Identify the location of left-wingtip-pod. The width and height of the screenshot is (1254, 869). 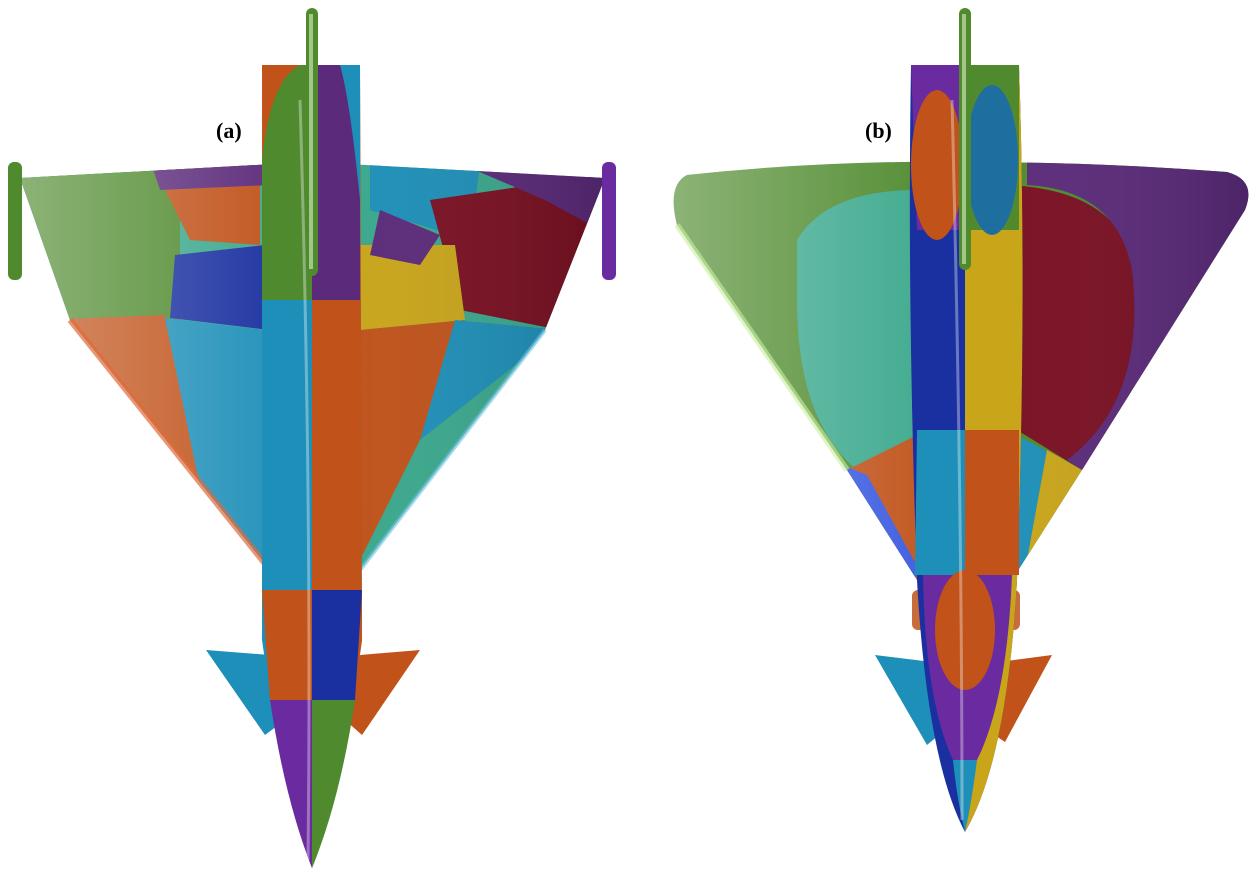
(15, 221).